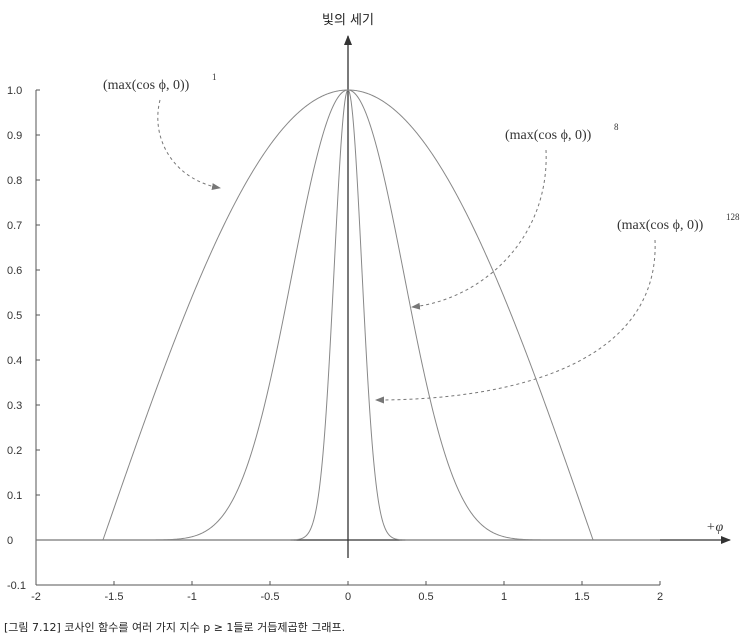 This screenshot has height=639, width=754. I want to click on annotation-p1-text: (max(cos ϕ, 0)), so click(146, 85).